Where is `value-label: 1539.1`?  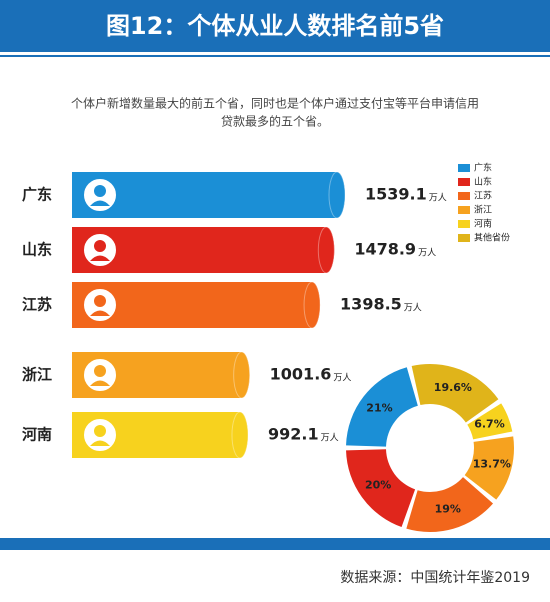 value-label: 1539.1 is located at coordinates (396, 194).